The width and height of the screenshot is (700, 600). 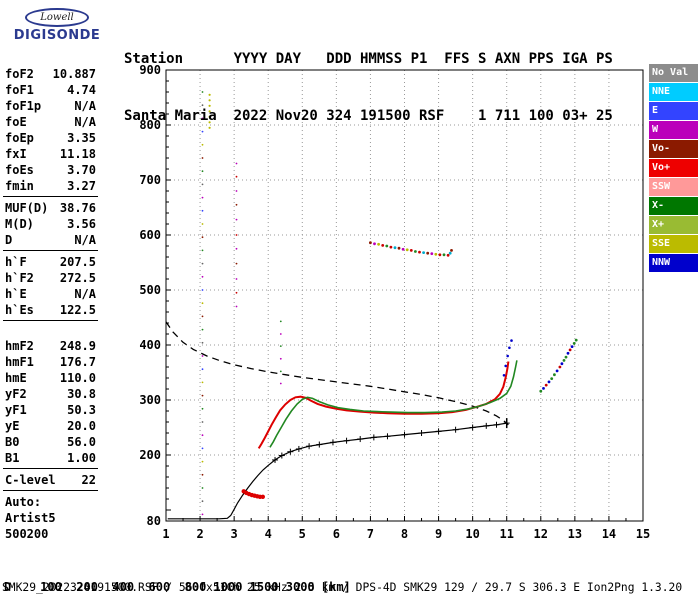 What do you see at coordinates (541, 534) in the screenshot?
I see `svg-text: 12` at bounding box center [541, 534].